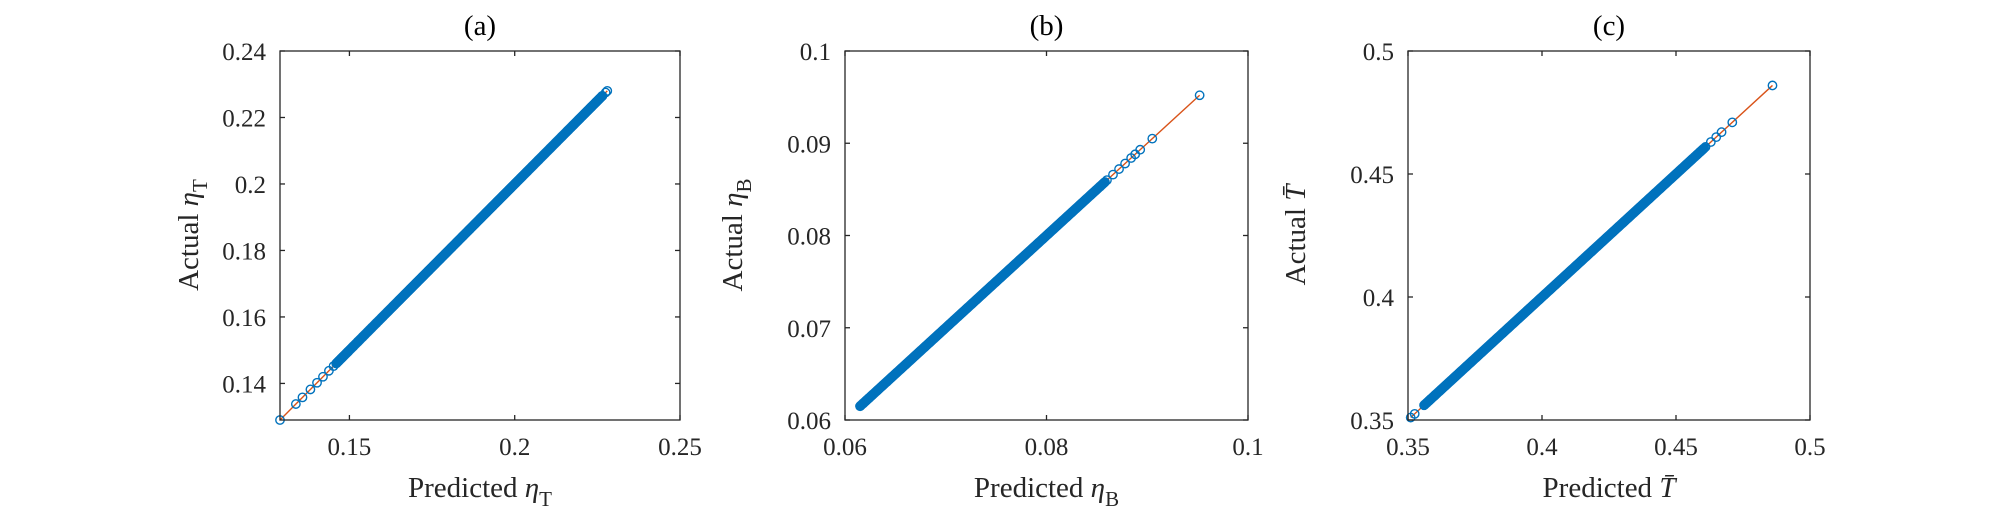  What do you see at coordinates (1247, 447) in the screenshot?
I see `x-tick-label: 0.1` at bounding box center [1247, 447].